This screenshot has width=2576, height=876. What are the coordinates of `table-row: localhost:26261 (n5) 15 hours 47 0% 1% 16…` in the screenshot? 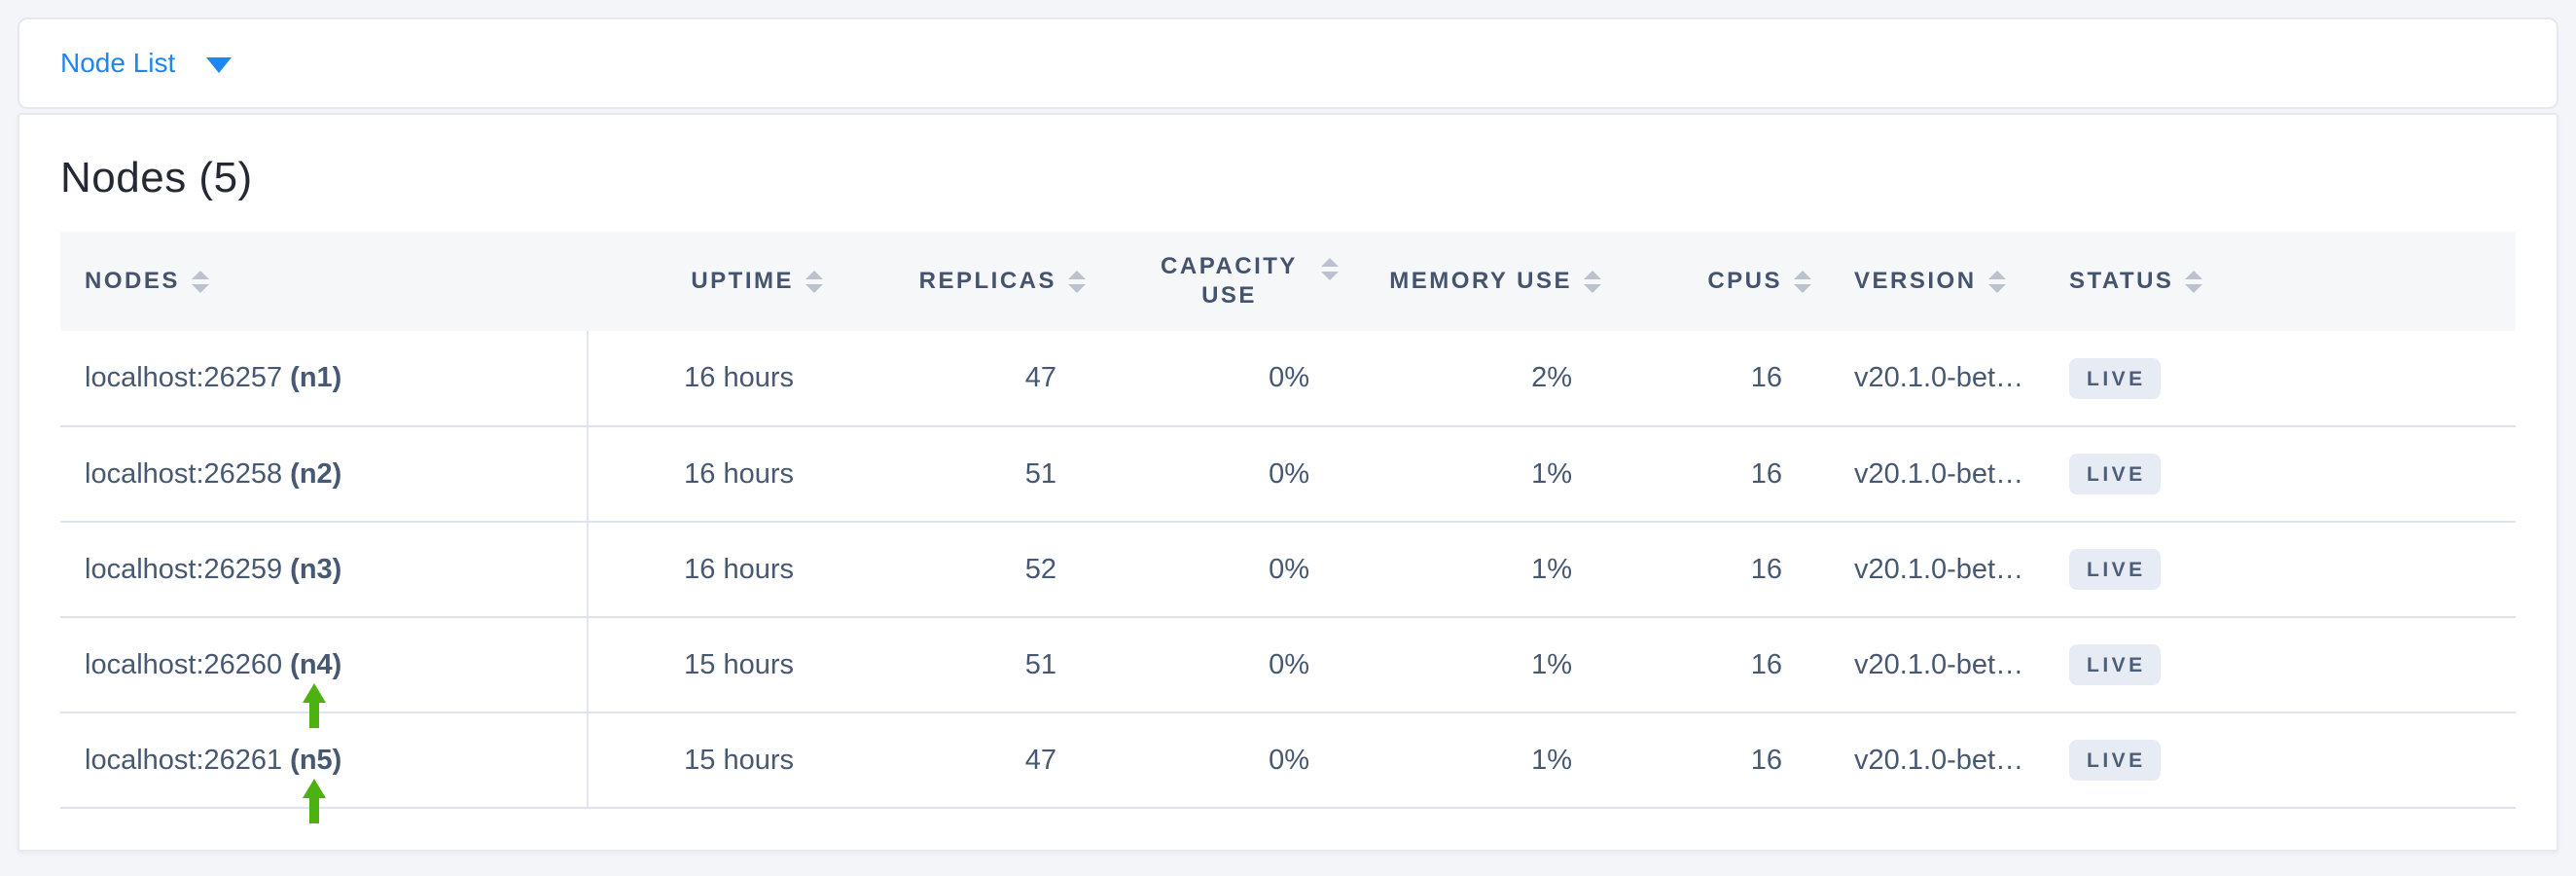 It's located at (1288, 768).